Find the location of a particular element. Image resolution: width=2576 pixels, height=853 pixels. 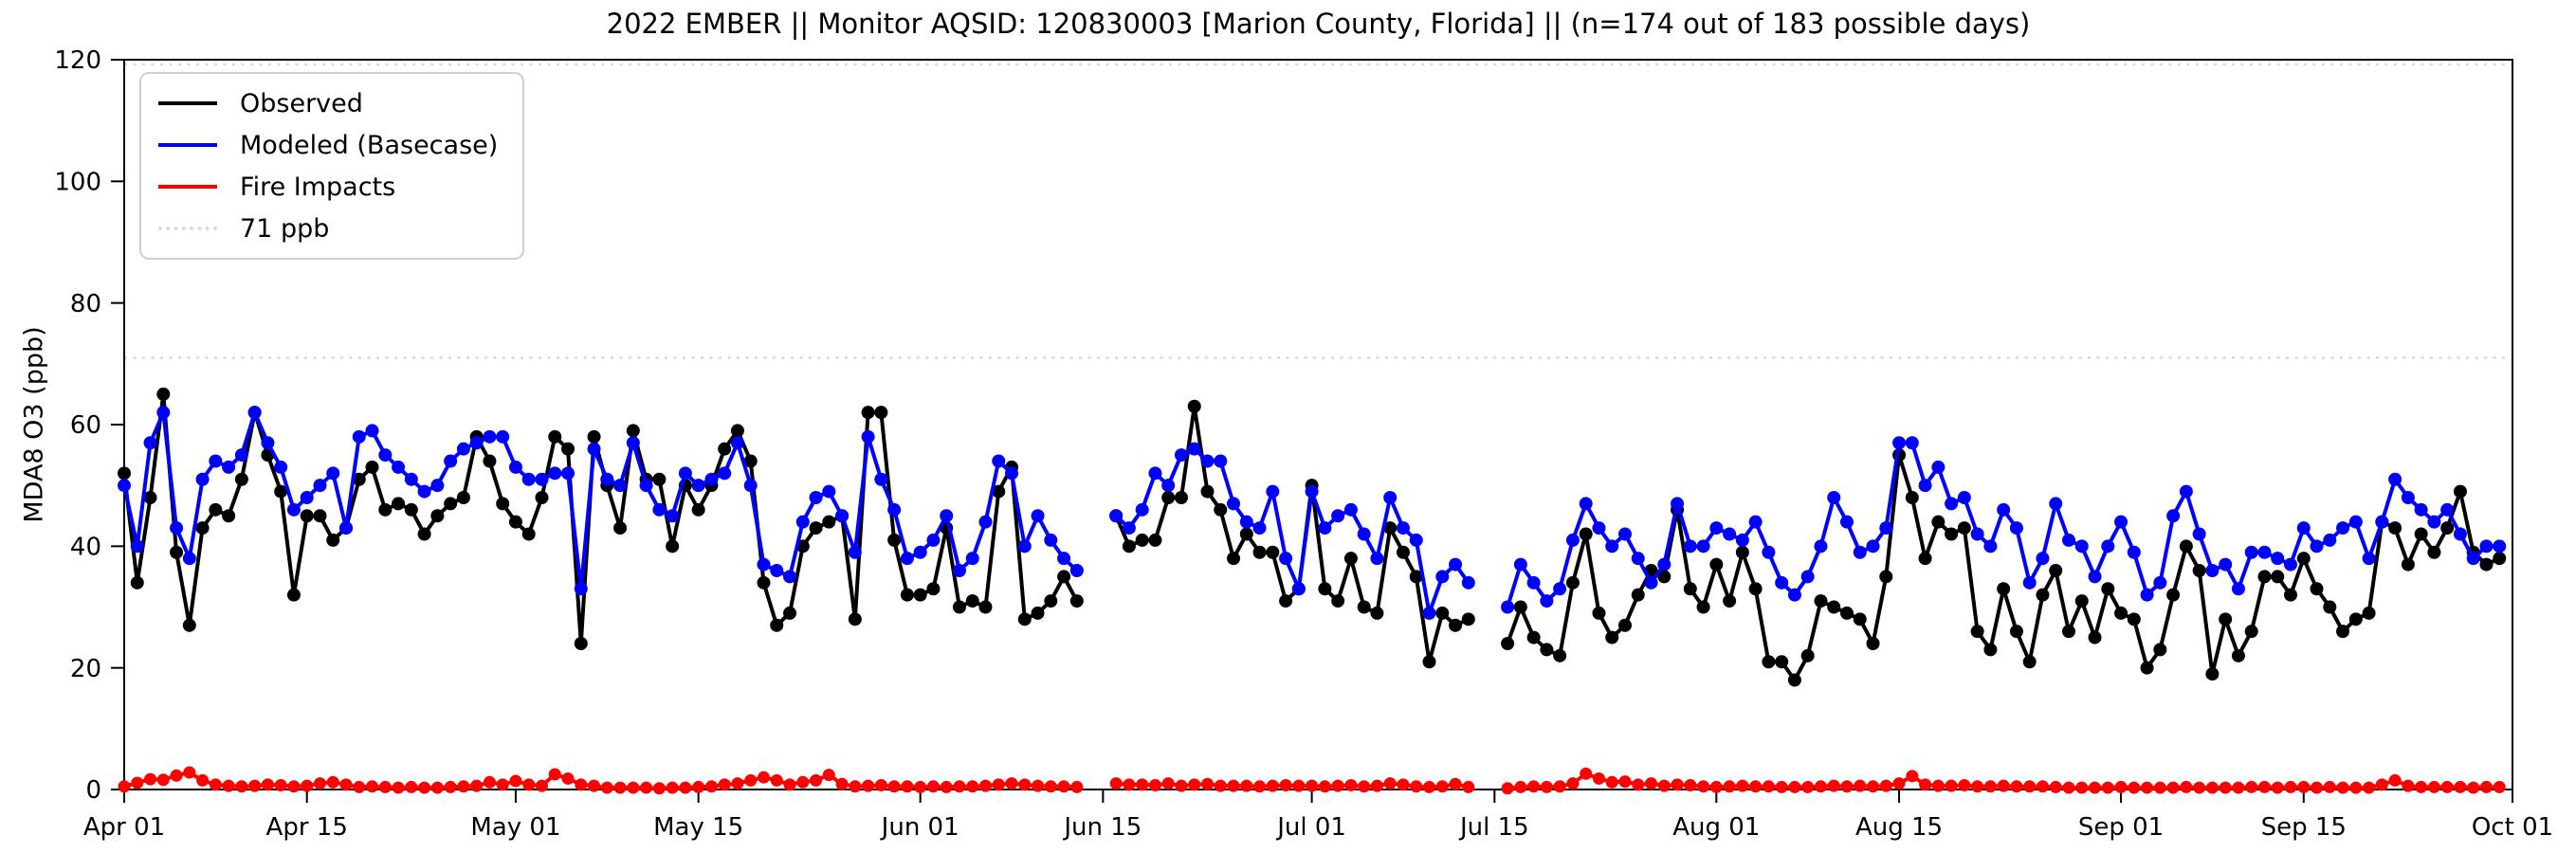

x-tick-label: Aug 15 is located at coordinates (1899, 827).